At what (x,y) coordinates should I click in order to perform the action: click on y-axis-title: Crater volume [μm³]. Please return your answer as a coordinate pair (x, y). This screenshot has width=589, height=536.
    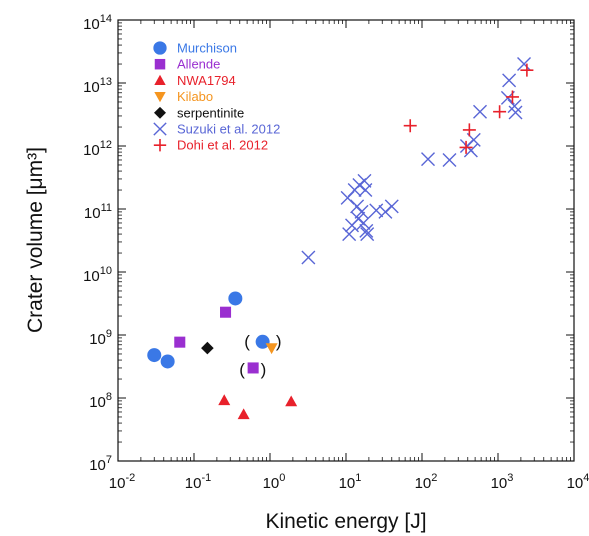
    Looking at the image, I should click on (35, 240).